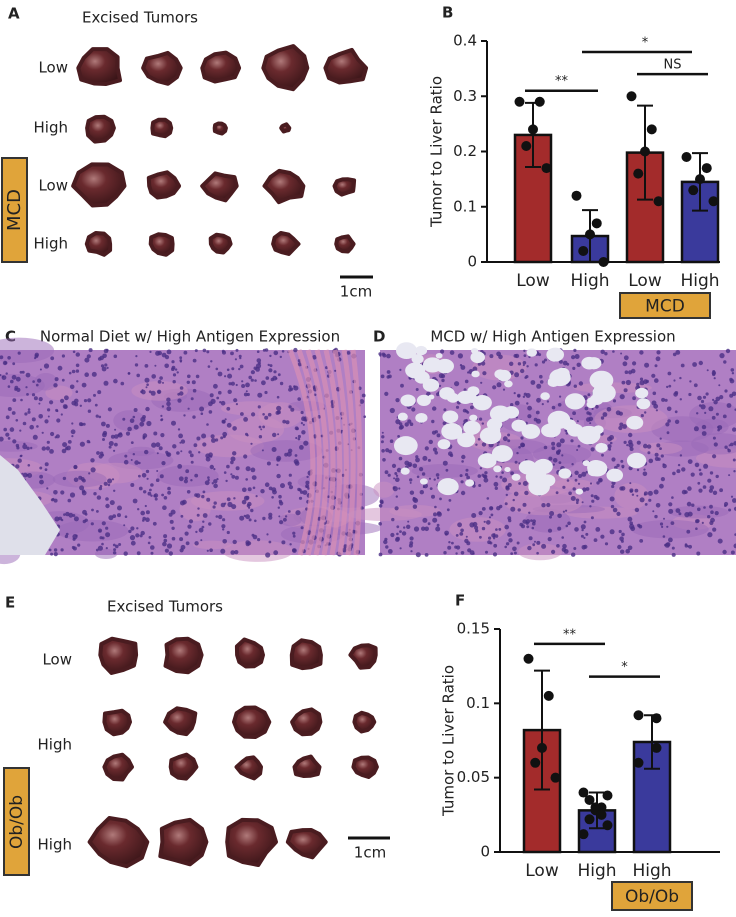  I want to click on x-tick-label: Low, so click(645, 281).